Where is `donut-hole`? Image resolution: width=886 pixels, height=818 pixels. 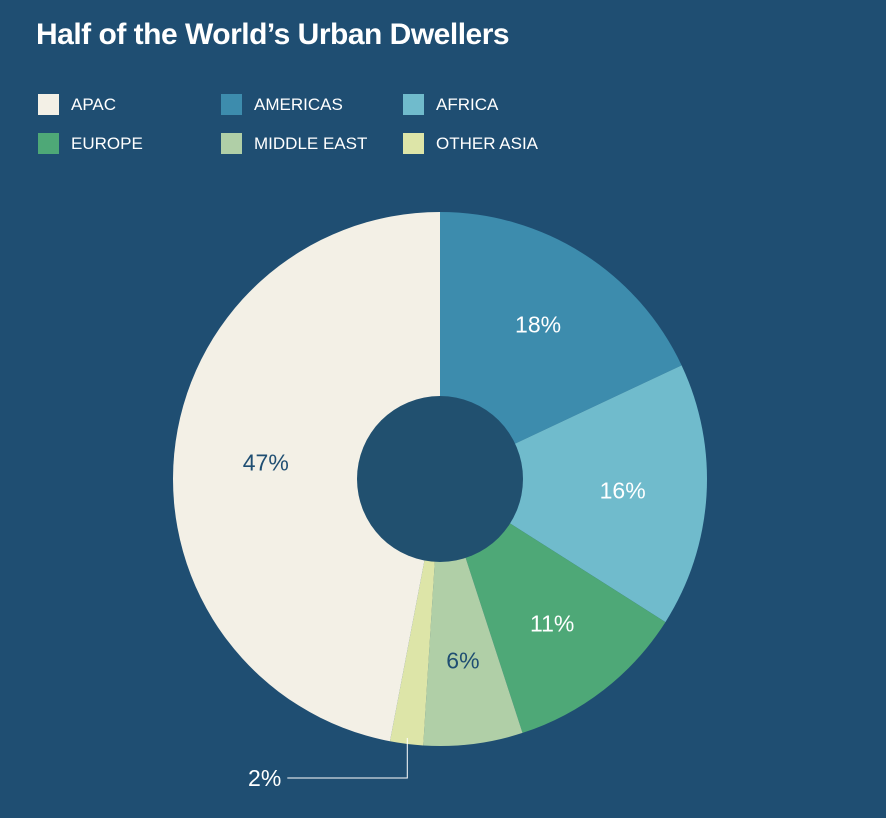
donut-hole is located at coordinates (440, 479).